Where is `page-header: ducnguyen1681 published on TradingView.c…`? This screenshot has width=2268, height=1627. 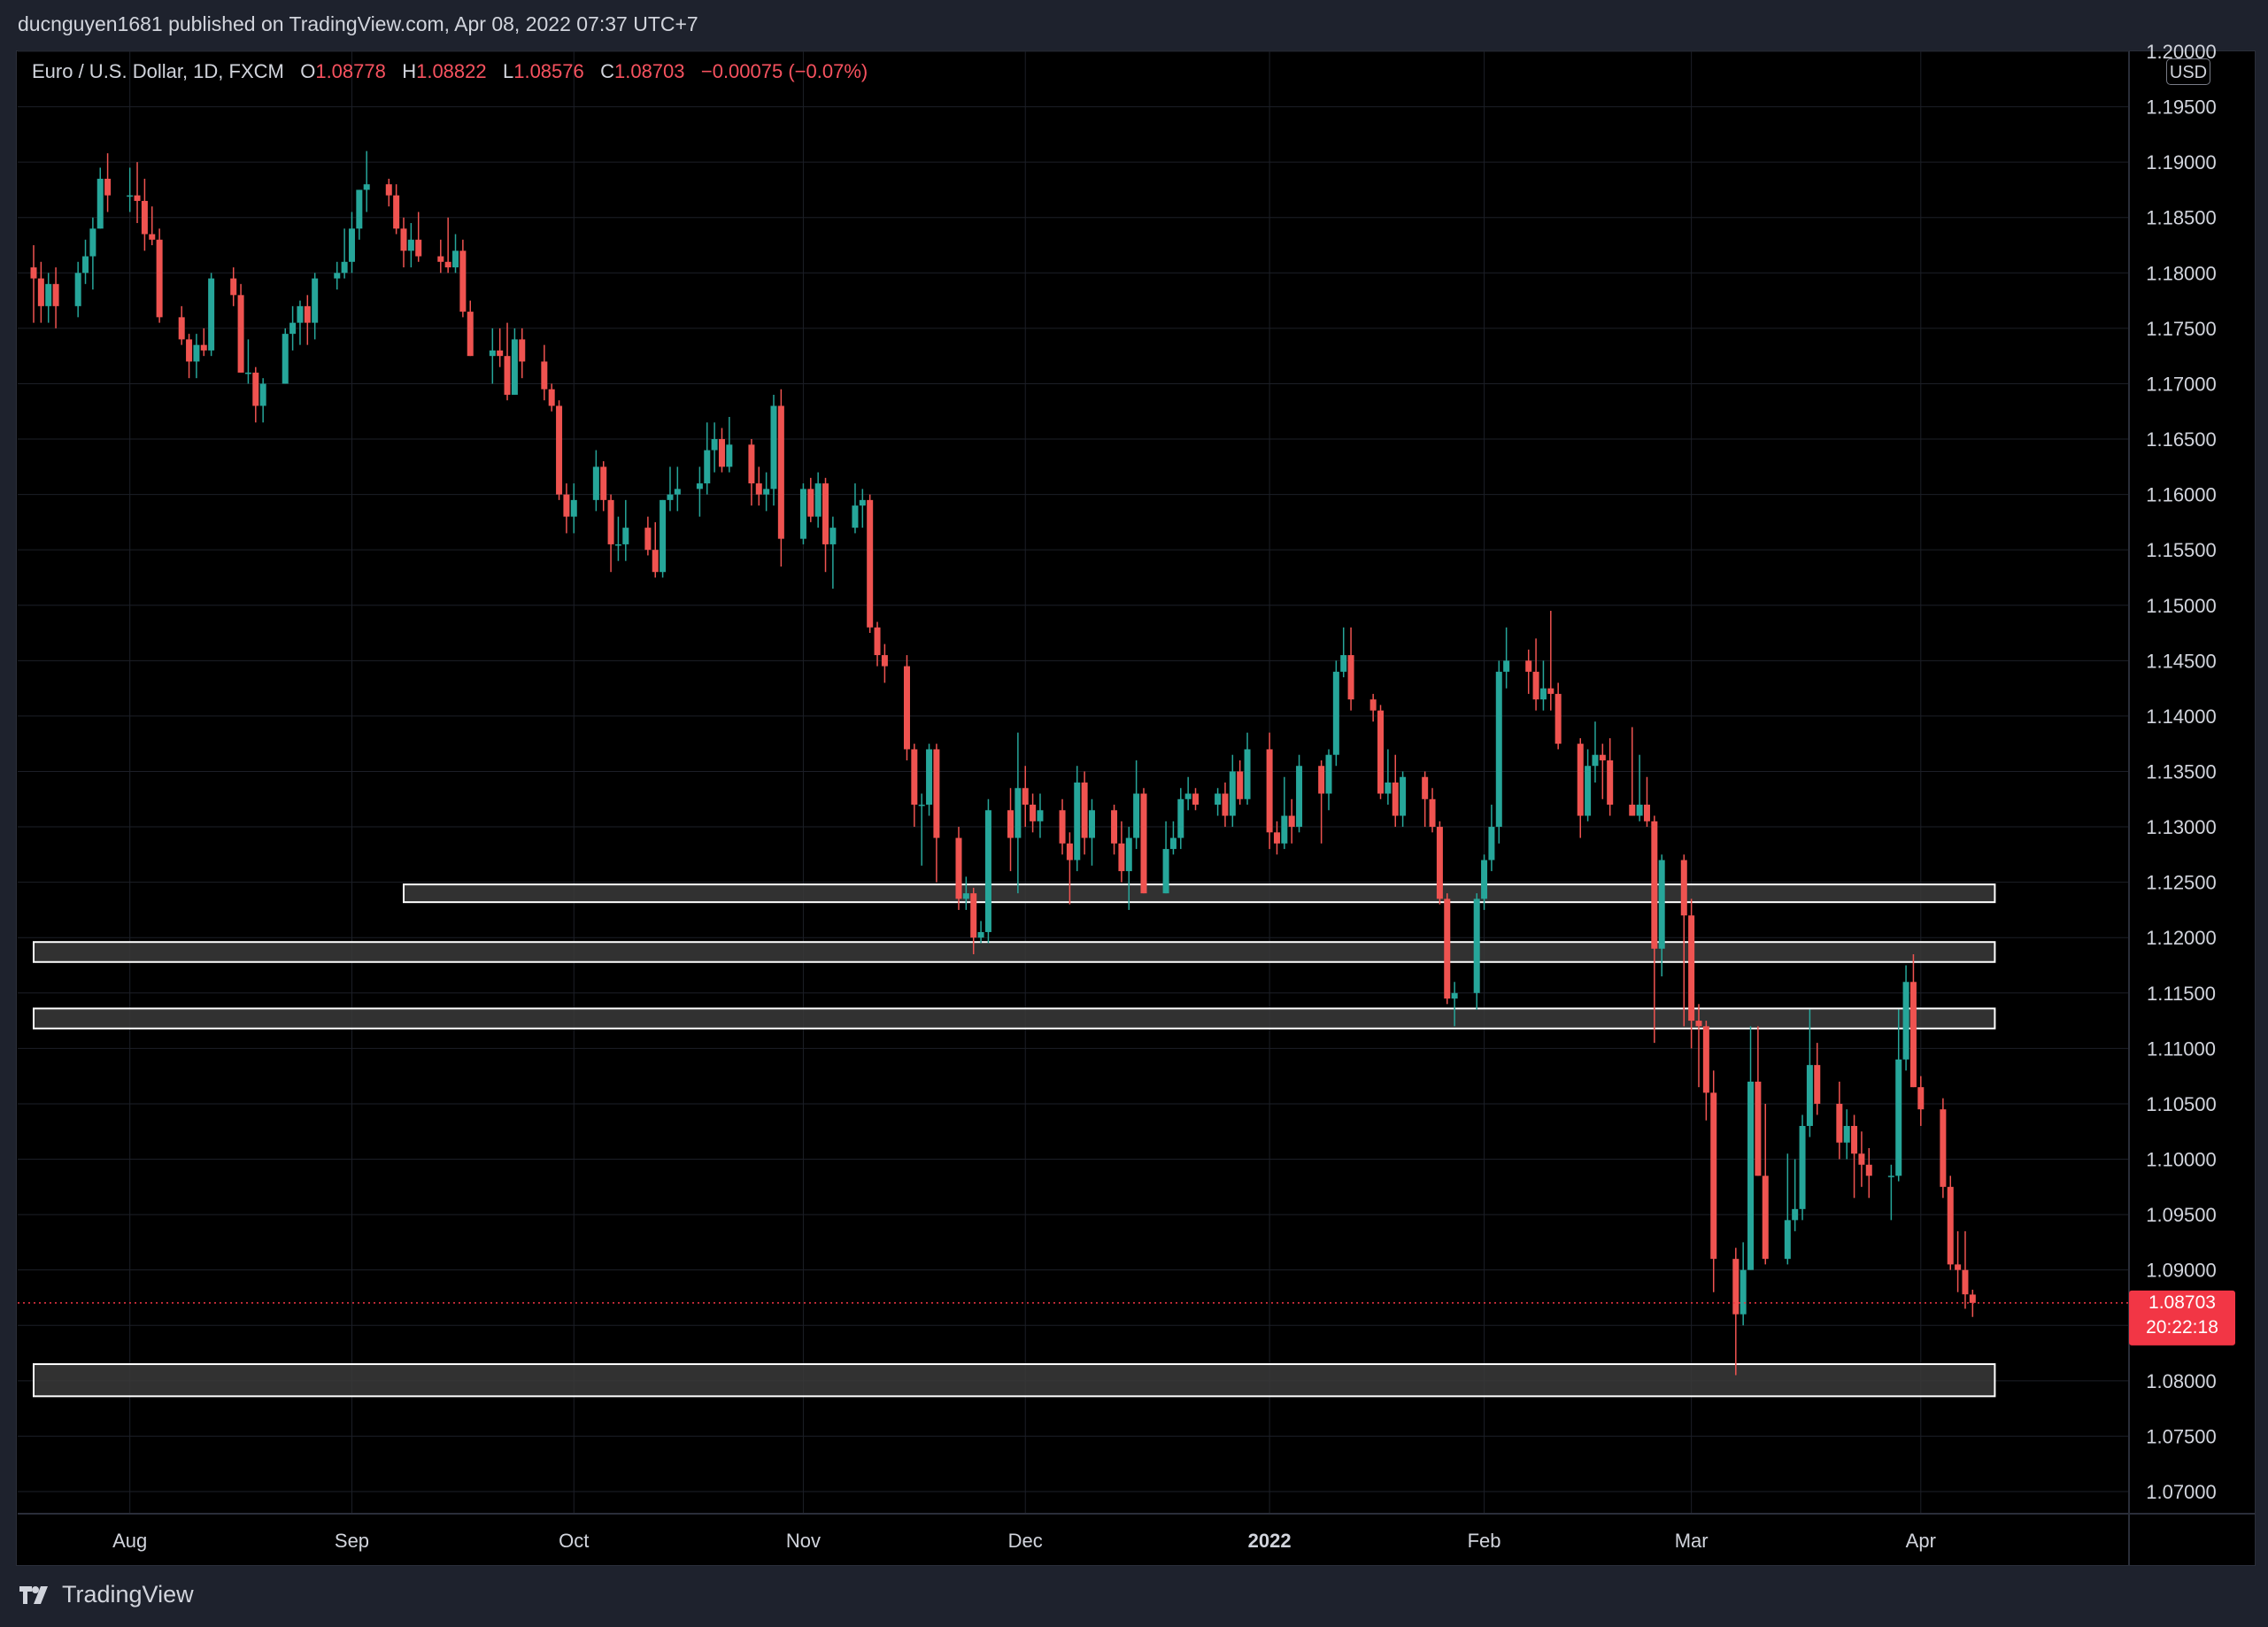 page-header: ducnguyen1681 published on TradingView.c… is located at coordinates (1134, 25).